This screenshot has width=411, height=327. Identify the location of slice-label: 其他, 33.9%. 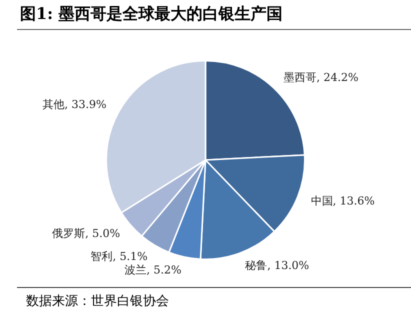
(74, 104).